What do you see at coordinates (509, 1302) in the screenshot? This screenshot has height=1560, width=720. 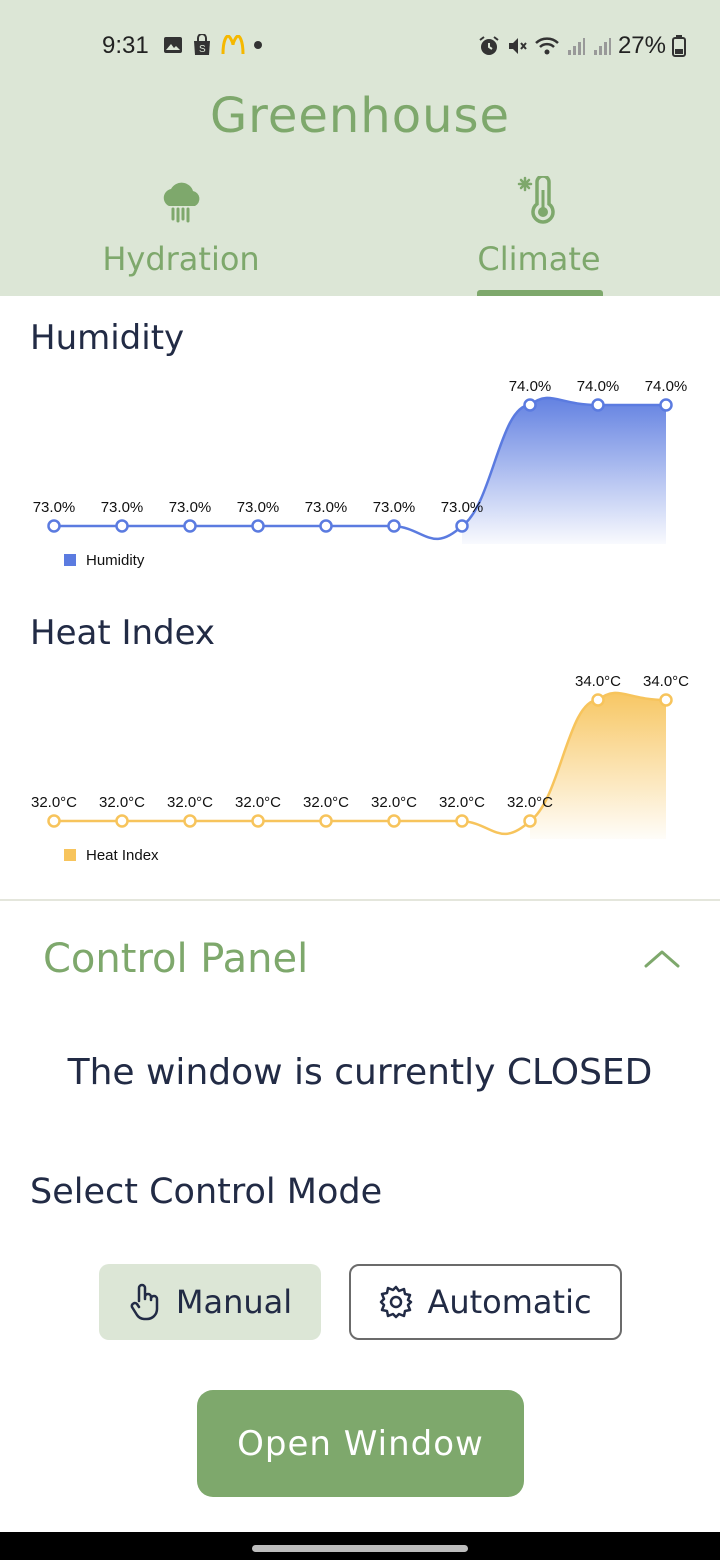 I see `automatic-mode-label: Automatic` at bounding box center [509, 1302].